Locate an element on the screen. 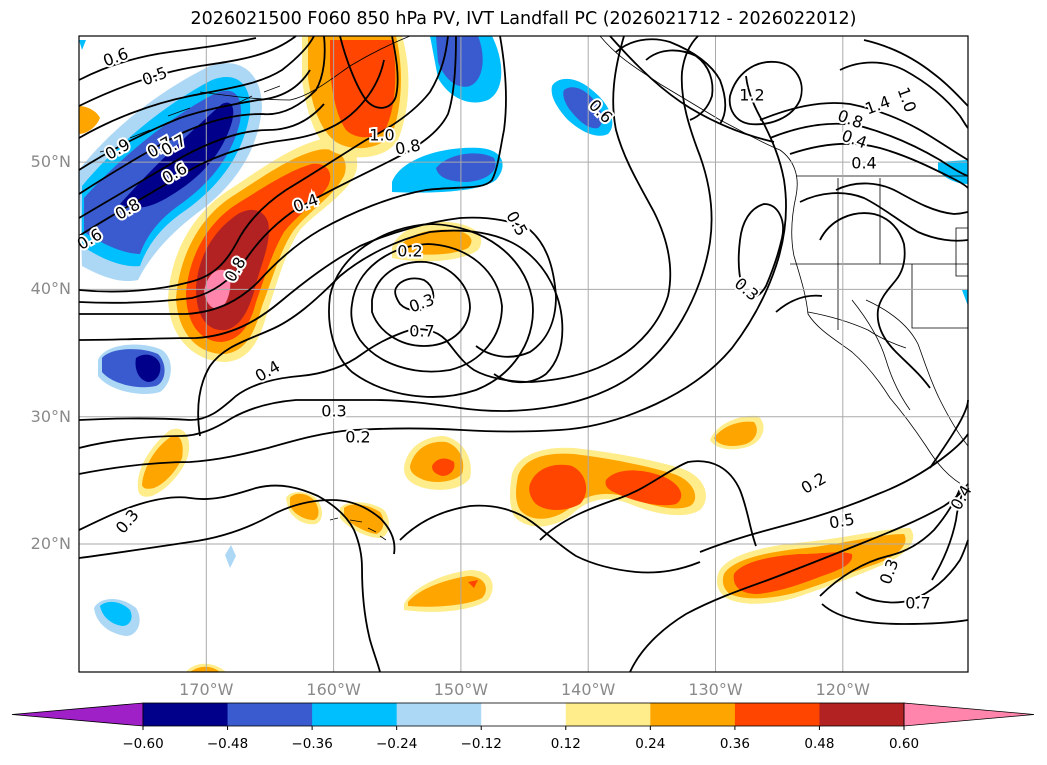  colorbar-frame is located at coordinates (523, 714).